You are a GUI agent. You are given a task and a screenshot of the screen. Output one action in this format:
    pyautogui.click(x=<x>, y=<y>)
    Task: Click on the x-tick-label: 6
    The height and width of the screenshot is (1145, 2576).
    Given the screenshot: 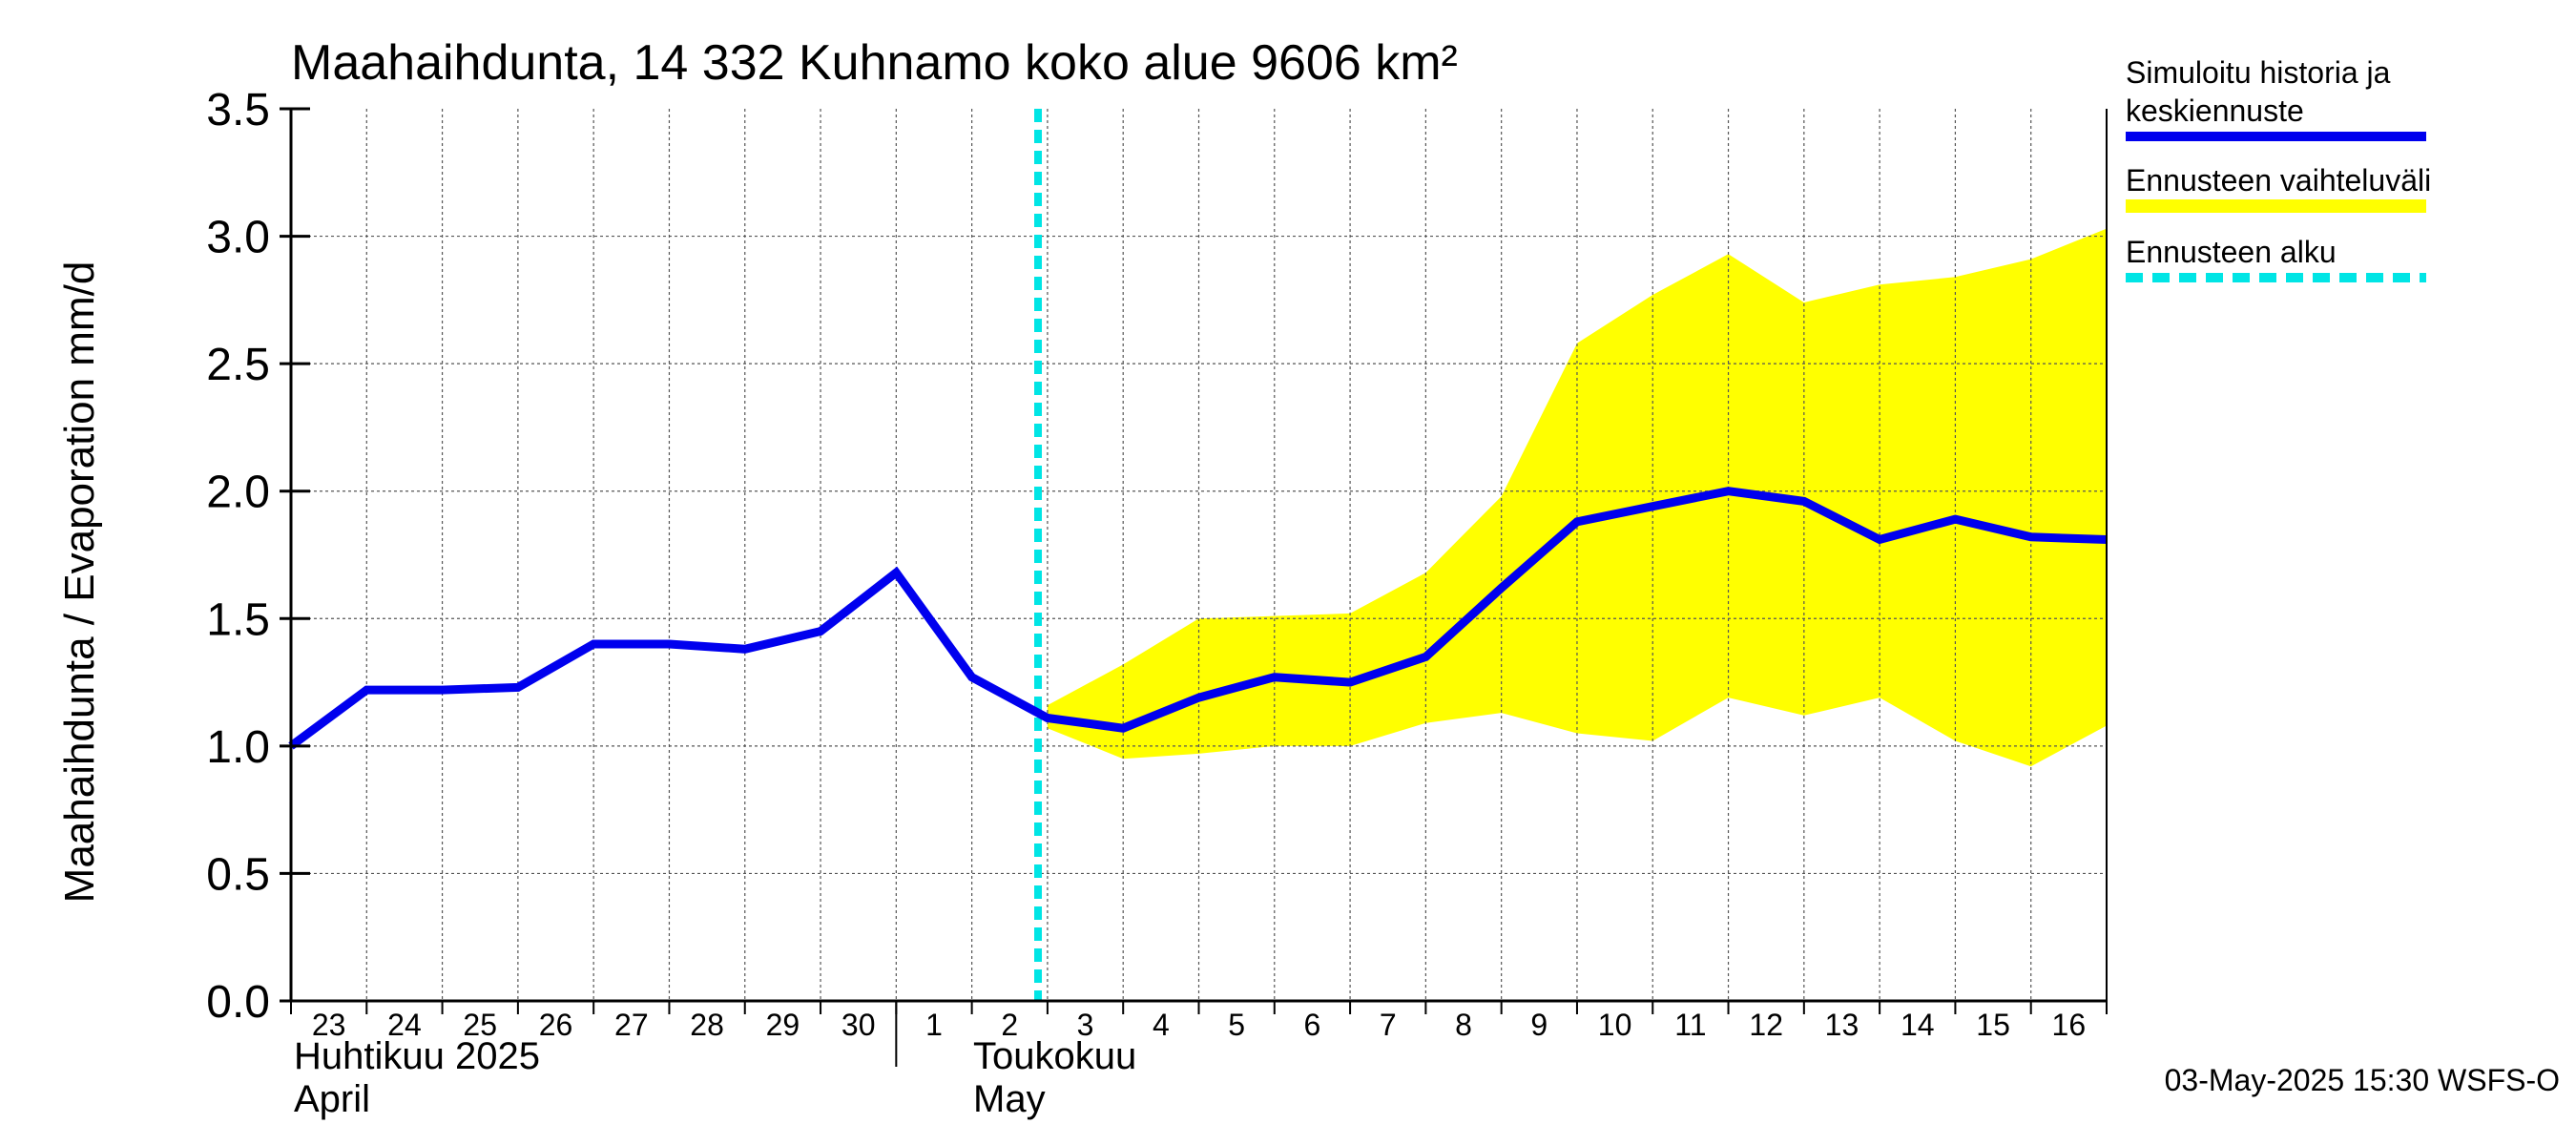 What is the action you would take?
    pyautogui.click(x=1312, y=1025)
    